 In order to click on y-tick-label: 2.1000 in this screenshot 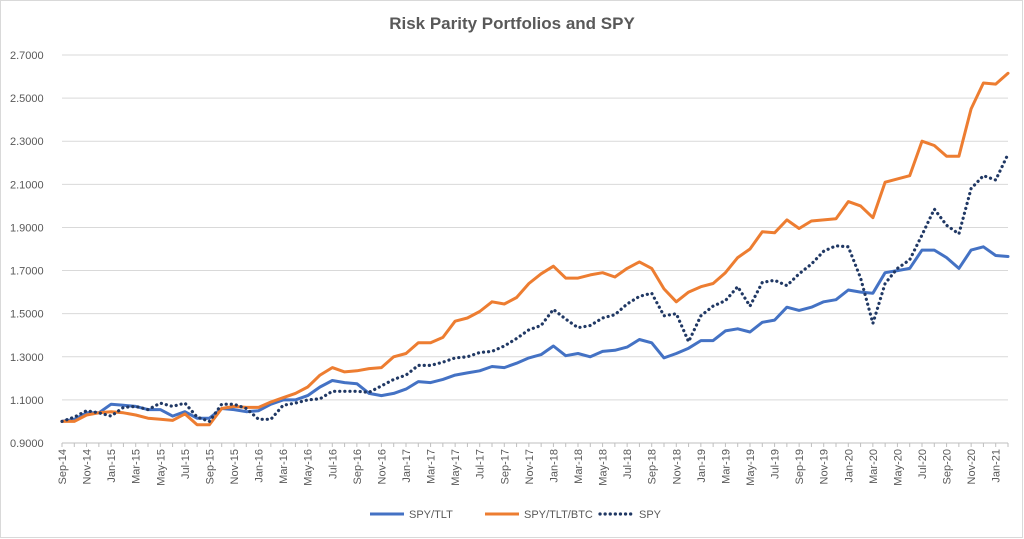, I will do `click(27, 185)`.